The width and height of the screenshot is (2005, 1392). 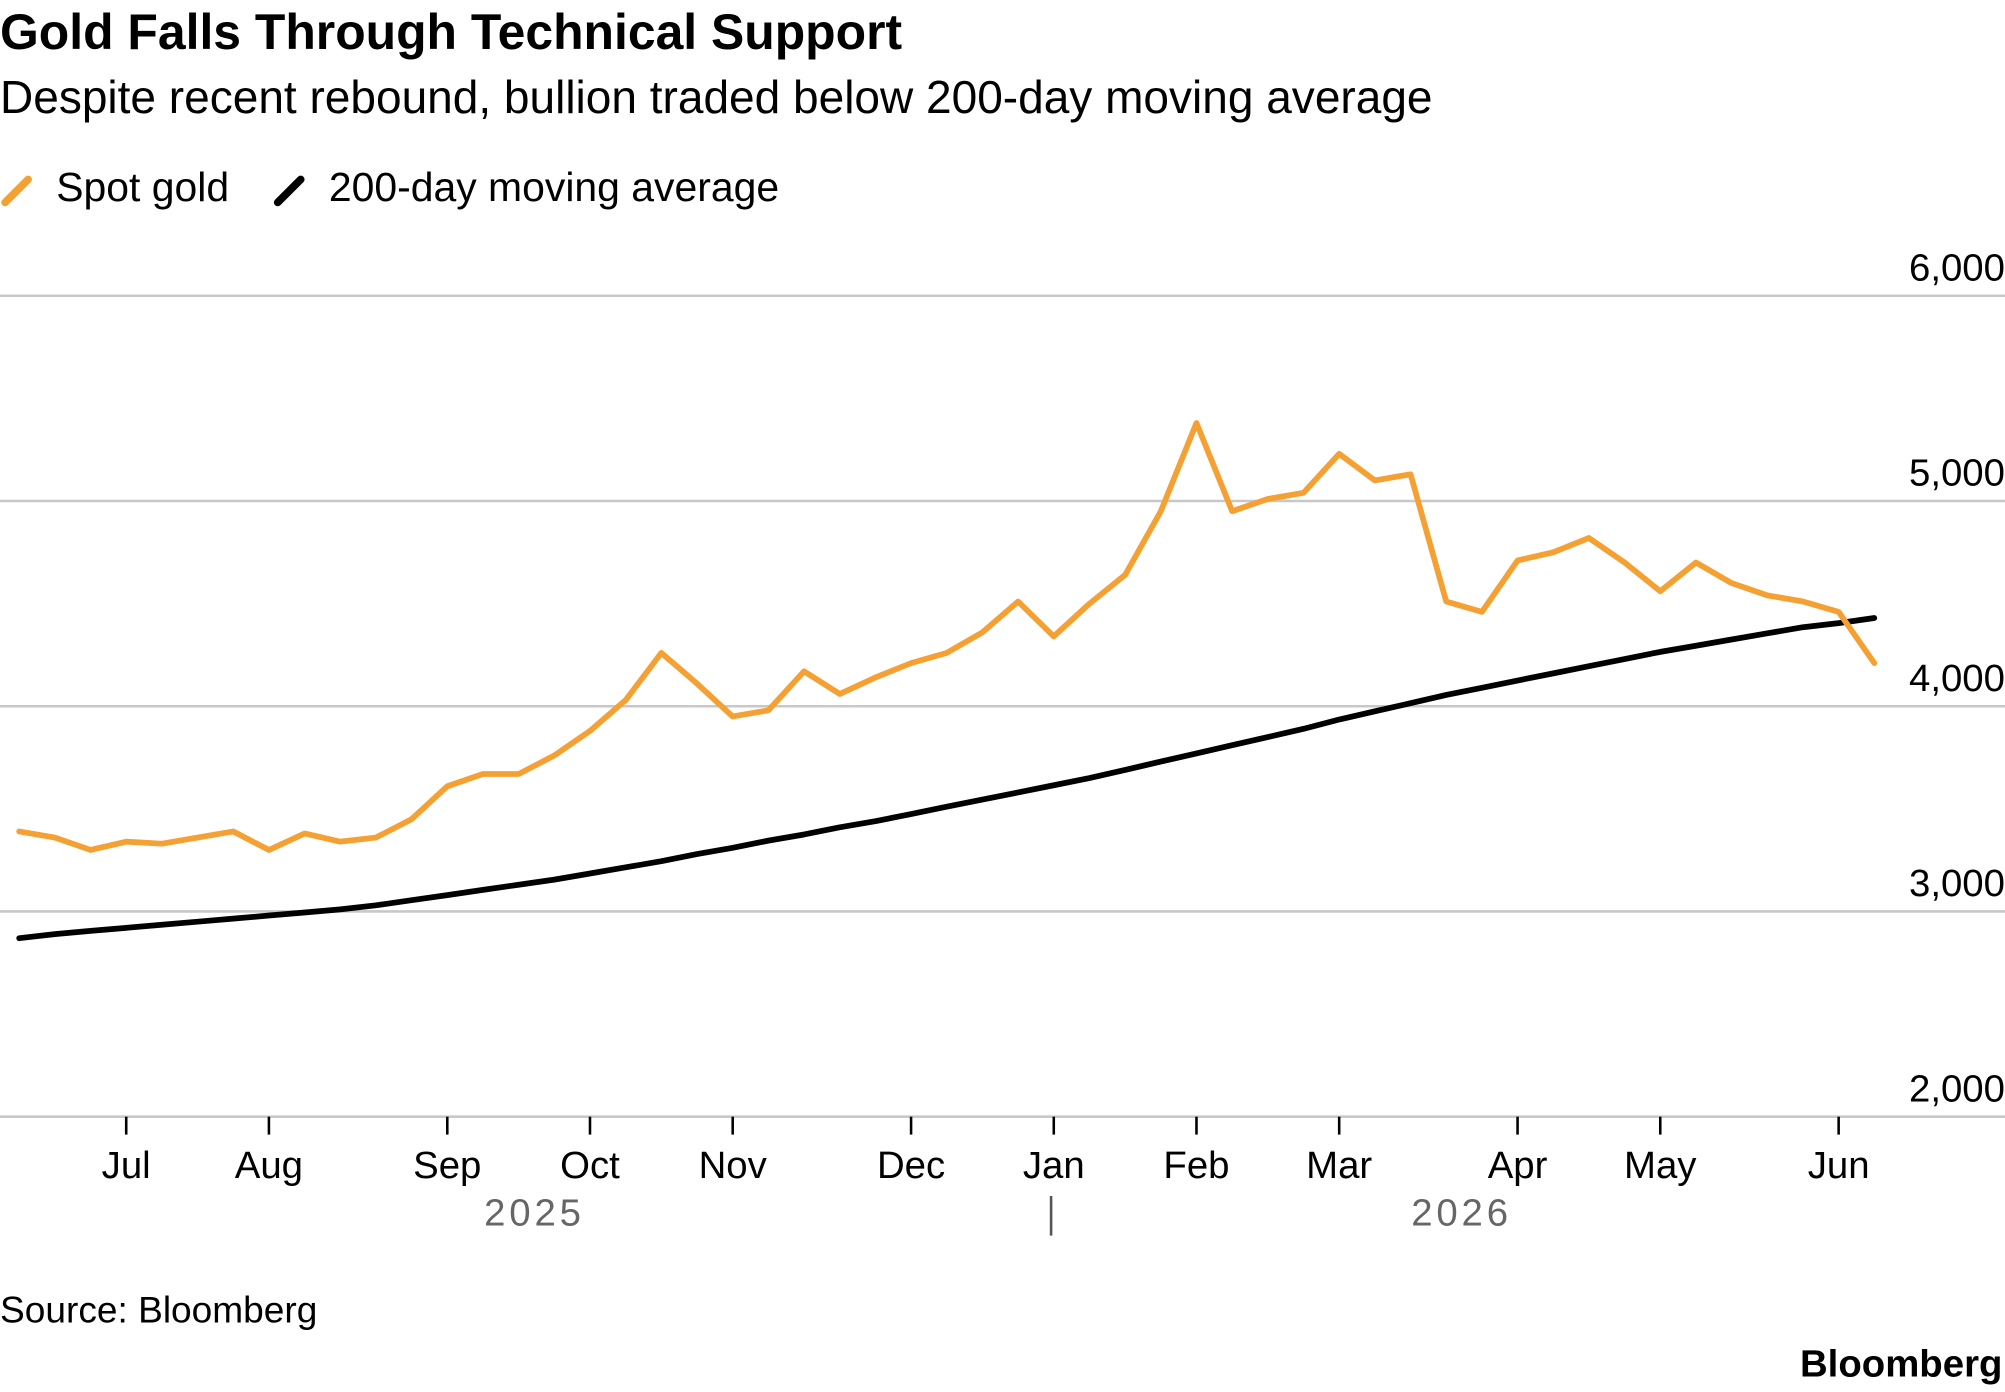 I want to click on y-tick-label: 5,000, so click(x=1957, y=473).